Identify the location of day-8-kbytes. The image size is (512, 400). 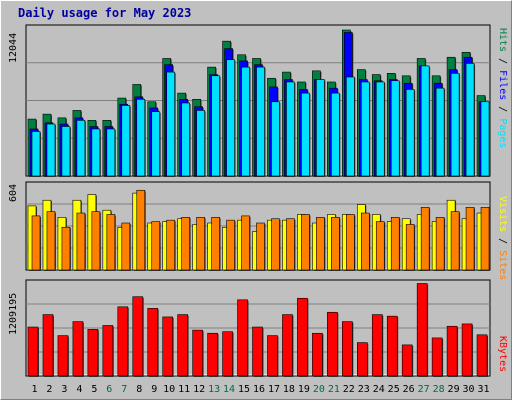
(138, 336).